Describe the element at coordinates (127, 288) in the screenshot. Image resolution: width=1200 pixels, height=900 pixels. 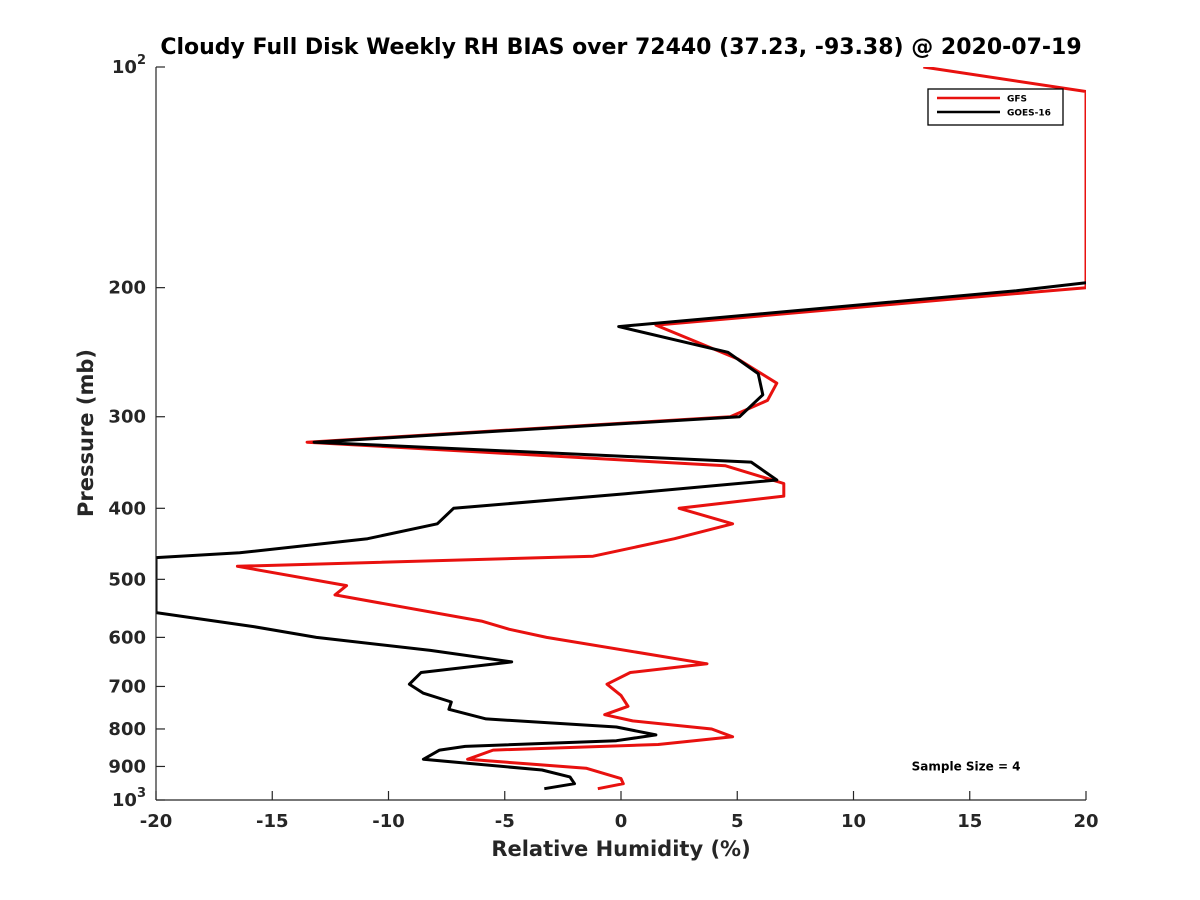
I see `y-tick-label: 200` at that location.